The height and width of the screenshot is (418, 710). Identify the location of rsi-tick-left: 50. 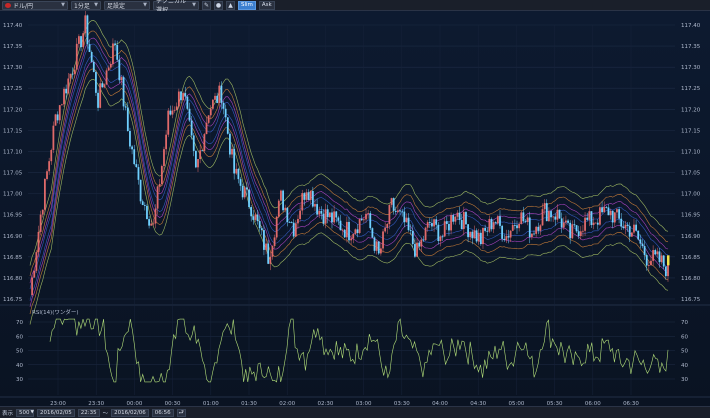
(19, 352).